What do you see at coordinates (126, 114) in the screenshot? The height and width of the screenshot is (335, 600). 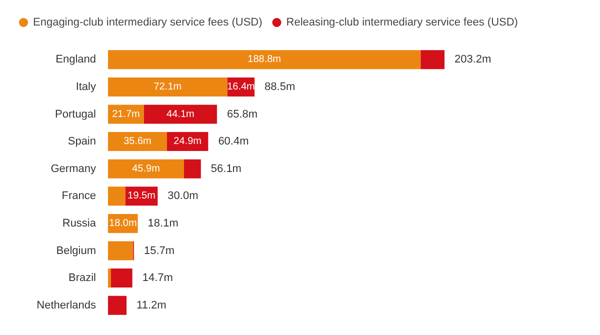 I see `data-label: 21.7m` at bounding box center [126, 114].